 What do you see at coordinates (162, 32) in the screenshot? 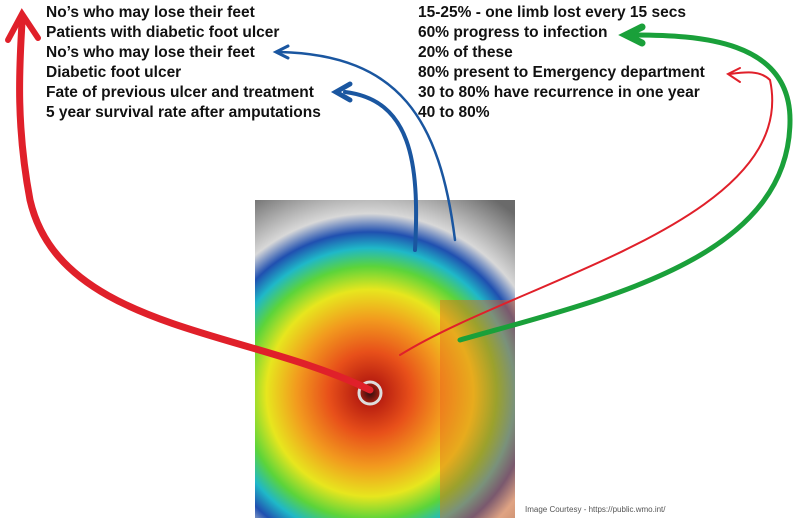
I see `left-label: Patients with diabetic foot ulcer` at bounding box center [162, 32].